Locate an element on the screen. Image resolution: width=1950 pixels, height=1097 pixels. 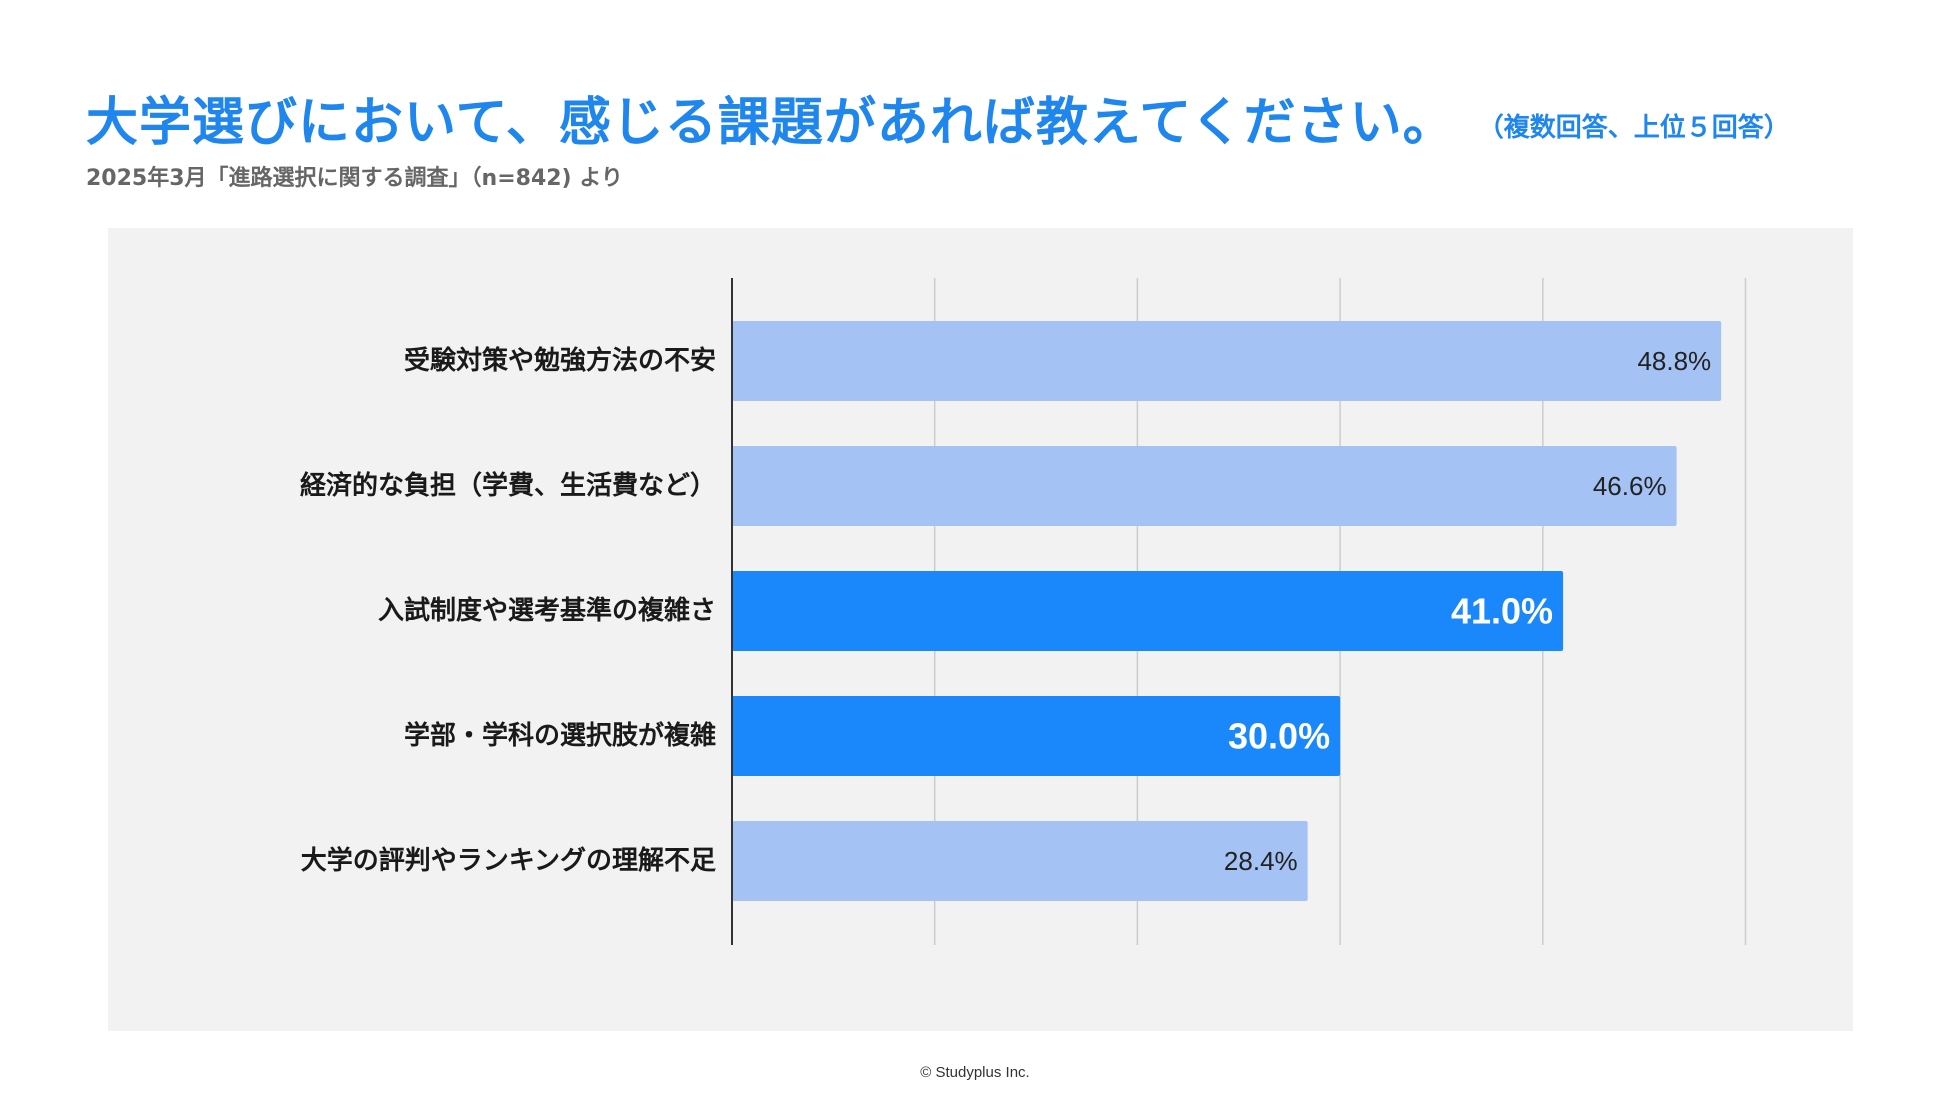
category-label: 受験対策や勉強方法の不安 is located at coordinates (560, 360).